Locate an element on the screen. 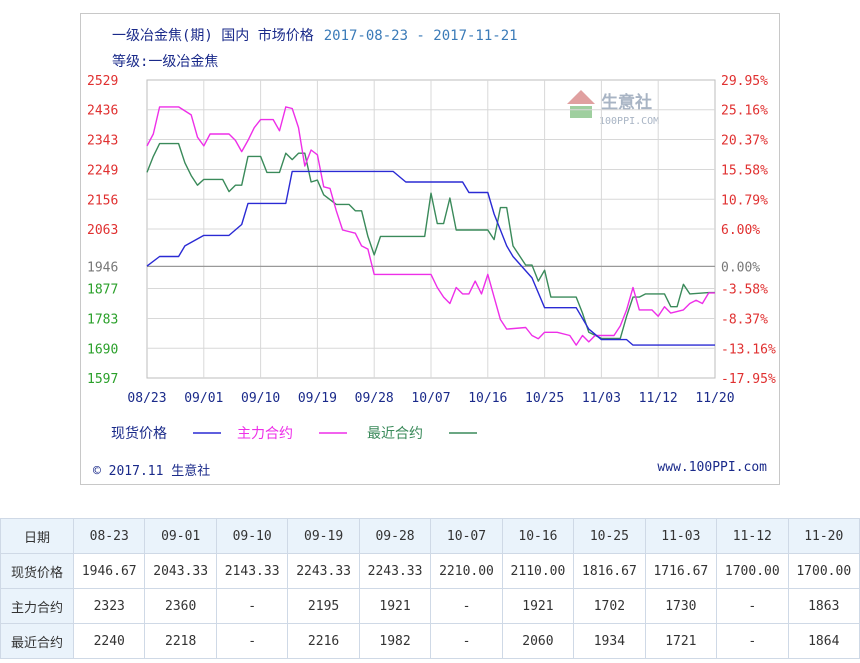  table-header-date: 09-10 is located at coordinates (252, 536).